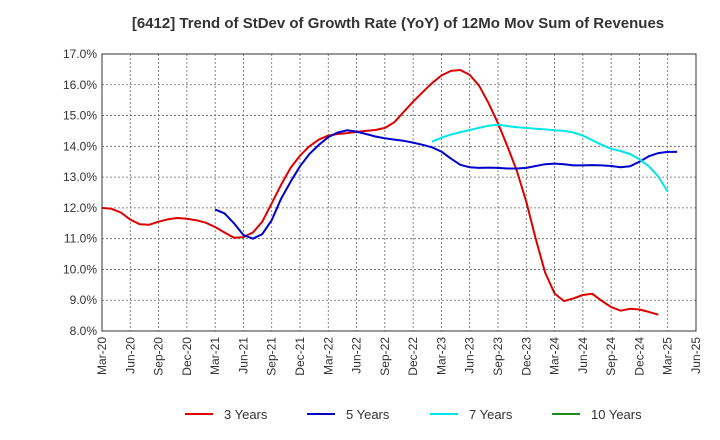 Image resolution: width=720 pixels, height=440 pixels. Describe the element at coordinates (498, 356) in the screenshot. I see `x-tick-label: Sep-23` at that location.